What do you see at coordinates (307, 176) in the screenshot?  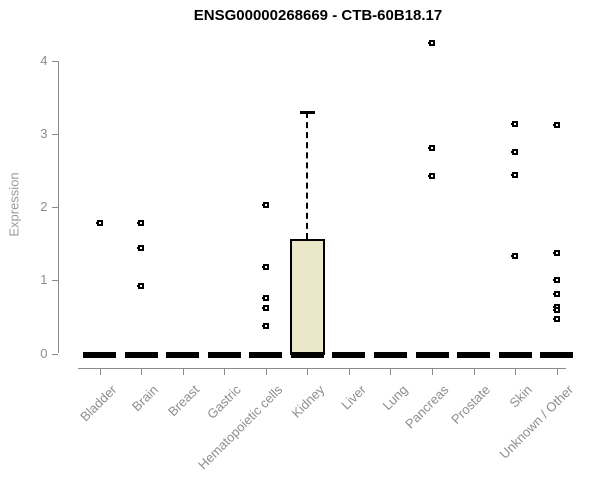 I see `whisker-line` at bounding box center [307, 176].